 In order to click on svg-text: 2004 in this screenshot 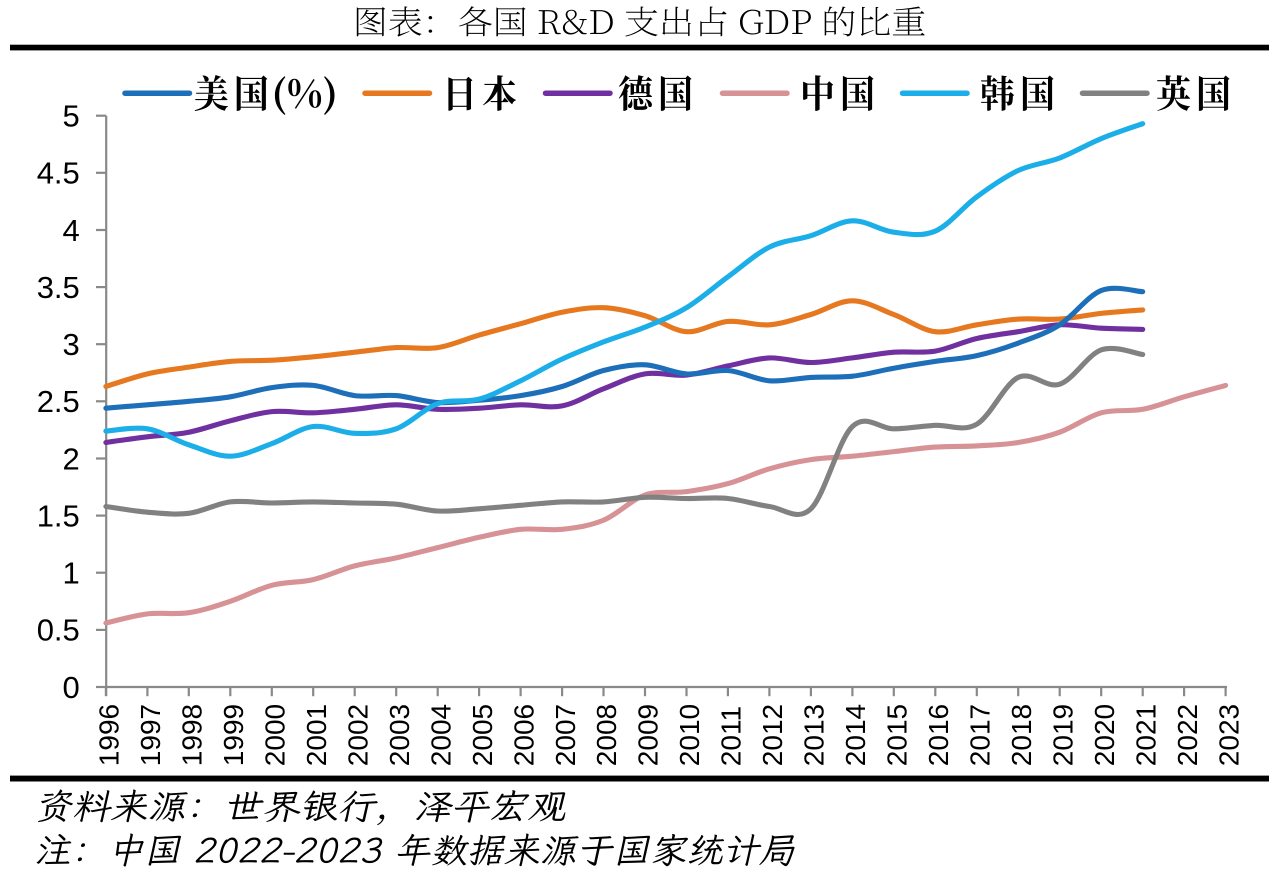, I will do `click(440, 735)`.